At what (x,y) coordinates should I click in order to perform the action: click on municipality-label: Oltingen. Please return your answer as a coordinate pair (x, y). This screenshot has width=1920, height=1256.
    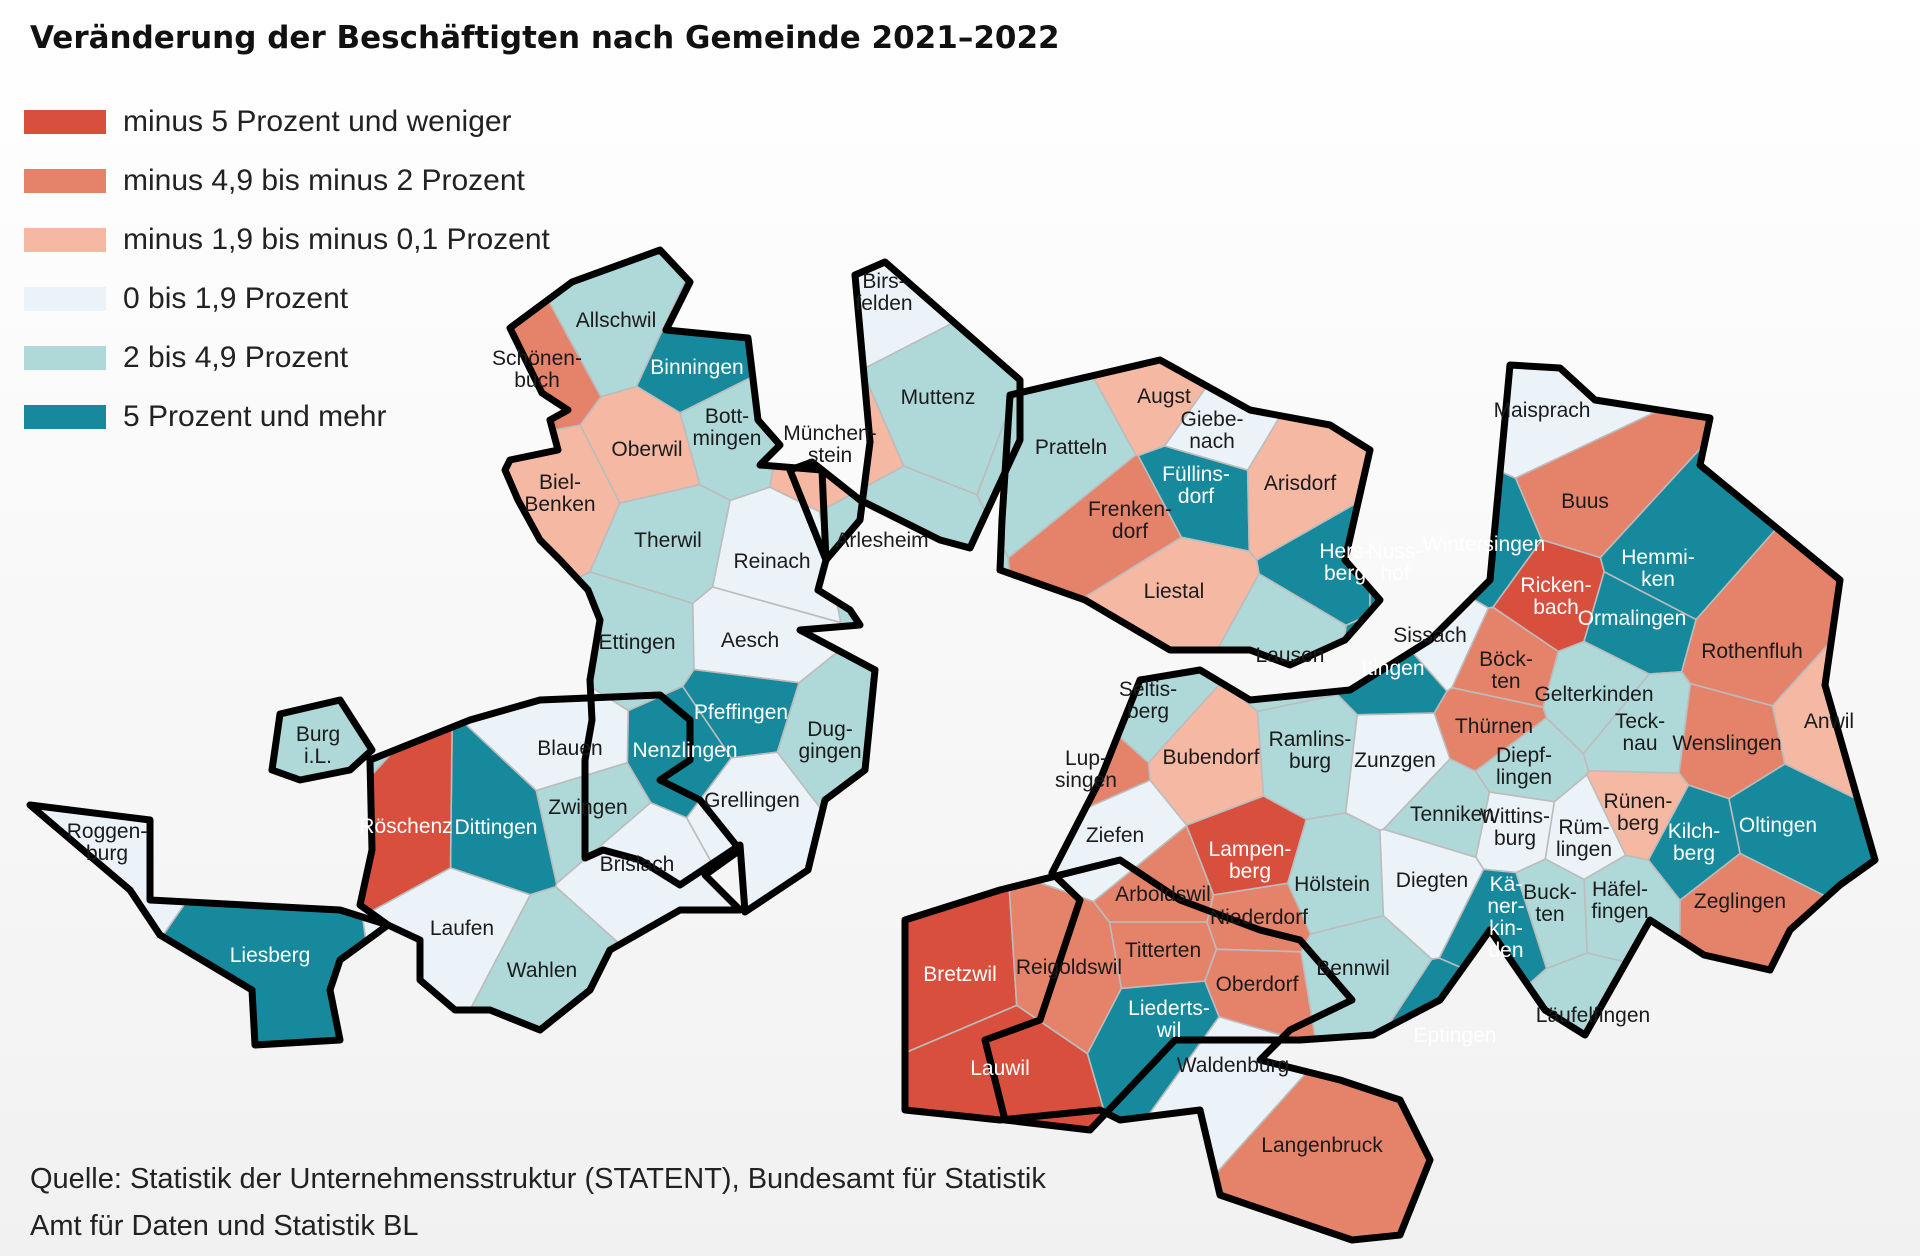
    Looking at the image, I should click on (1778, 825).